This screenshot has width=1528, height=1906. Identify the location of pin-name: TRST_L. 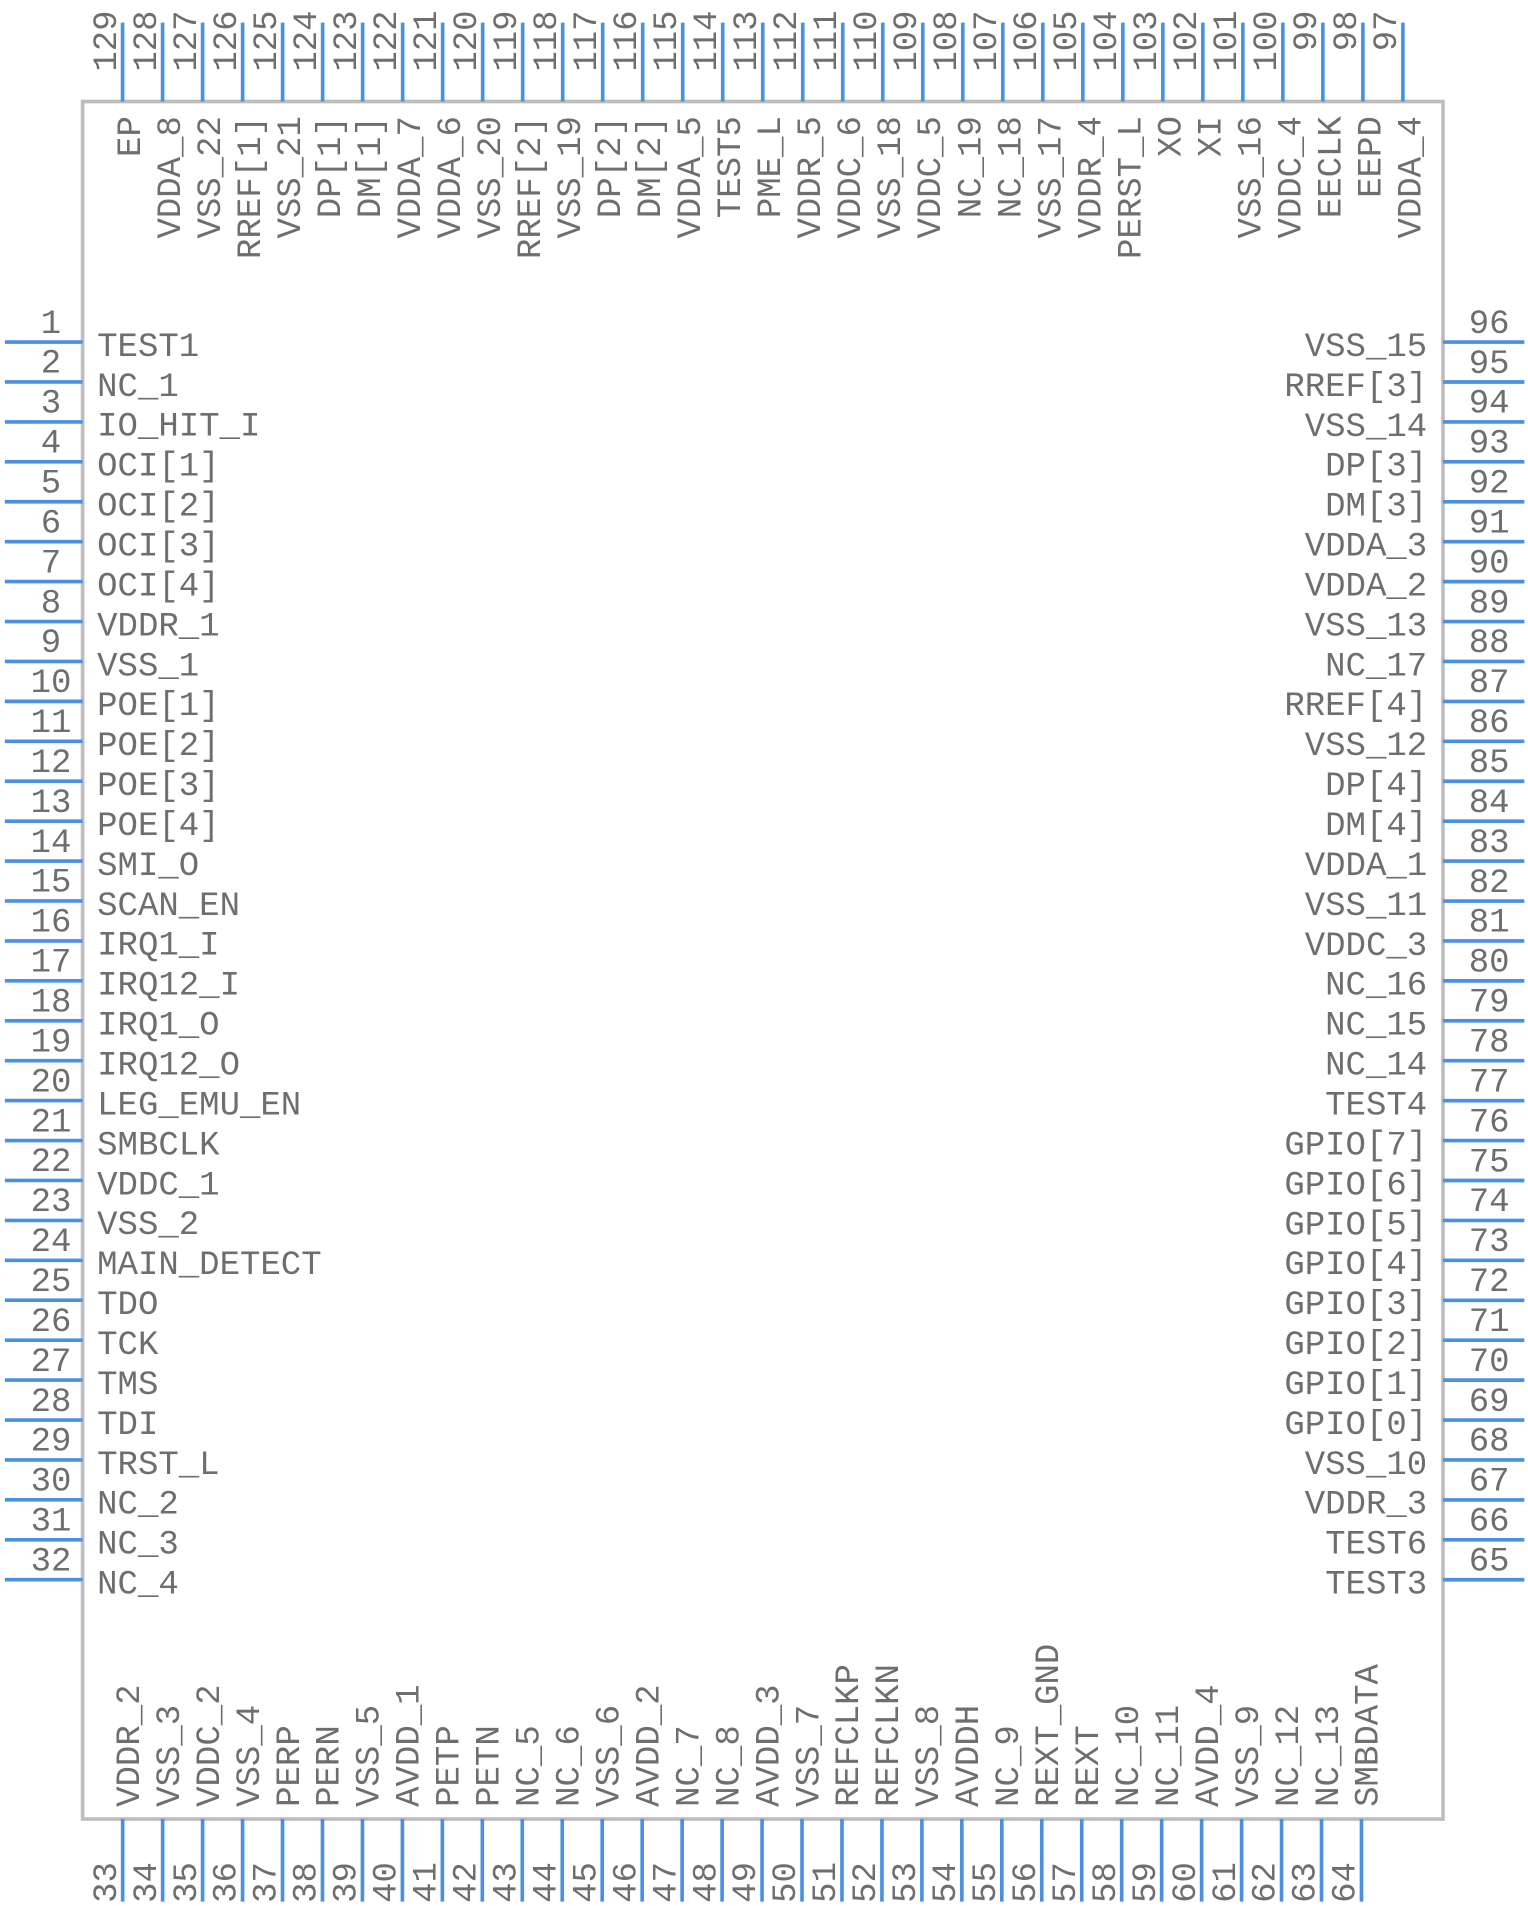
(158, 1466).